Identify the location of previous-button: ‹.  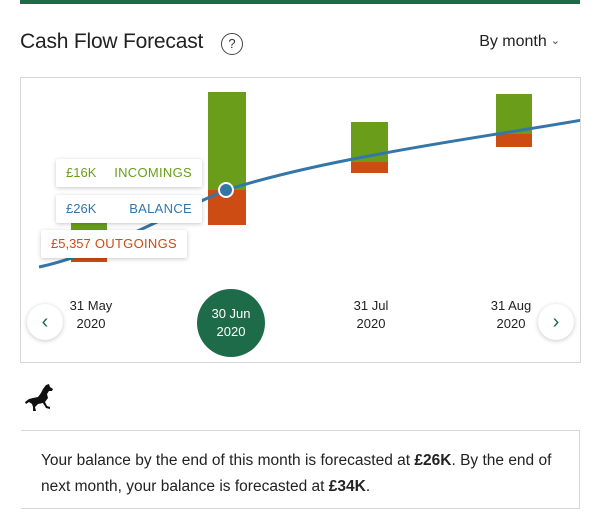
(45, 322).